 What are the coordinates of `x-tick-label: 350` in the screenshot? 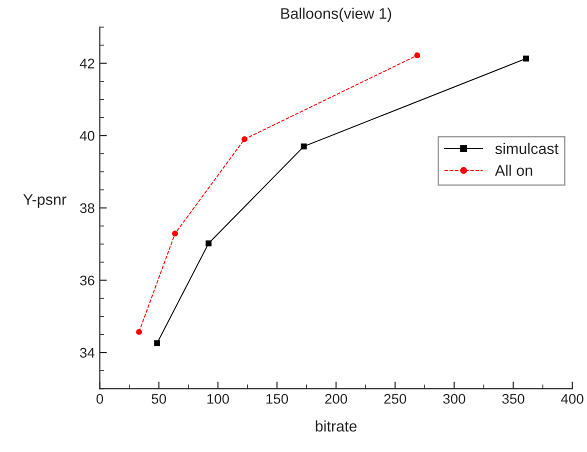 It's located at (513, 399).